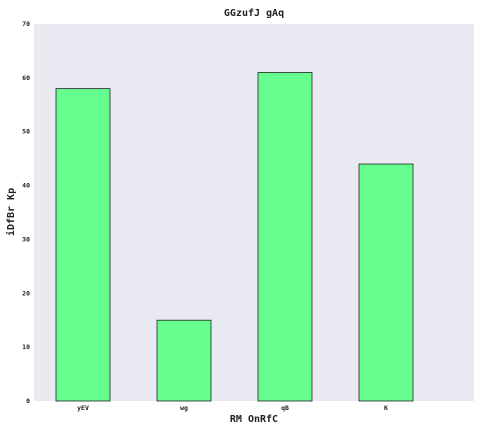  Describe the element at coordinates (26, 78) in the screenshot. I see `y-tick-label: 60` at that location.